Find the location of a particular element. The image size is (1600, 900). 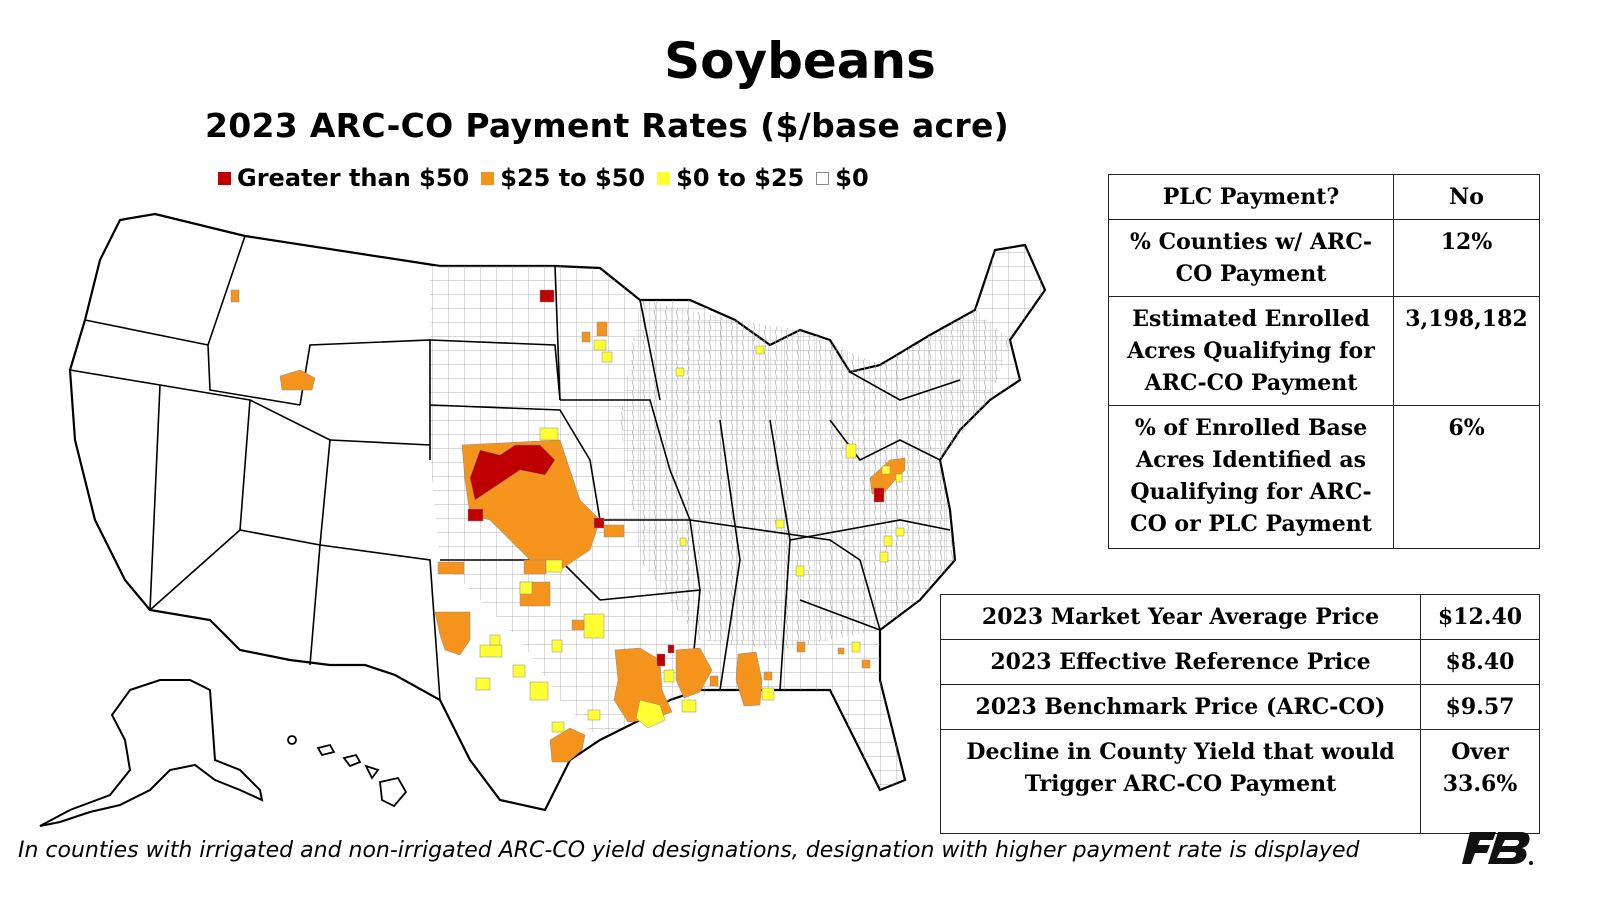

alabama-orange-region is located at coordinates (749, 679).